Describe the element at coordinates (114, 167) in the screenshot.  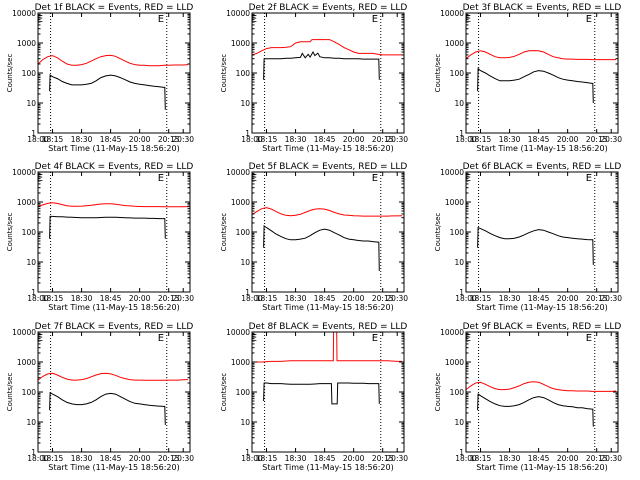
I see `panel-title: Det 4f BLACK = Events, RED = LLD` at that location.